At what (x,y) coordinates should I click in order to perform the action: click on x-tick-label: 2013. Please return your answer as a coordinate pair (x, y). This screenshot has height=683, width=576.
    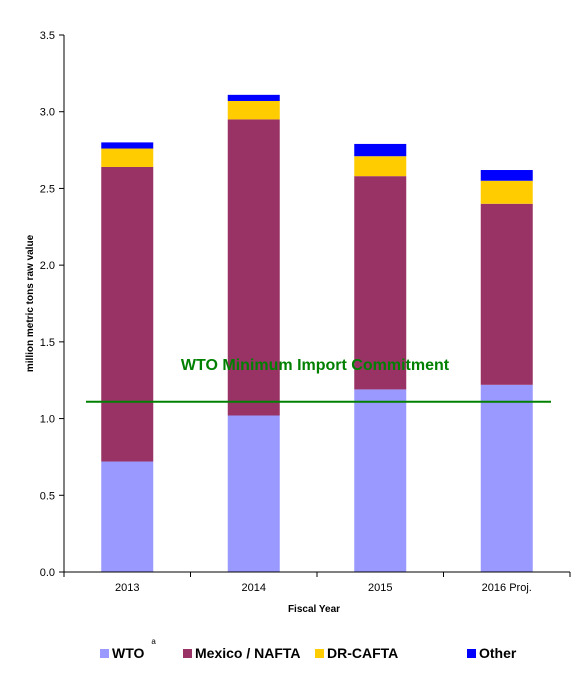
    Looking at the image, I should click on (127, 588).